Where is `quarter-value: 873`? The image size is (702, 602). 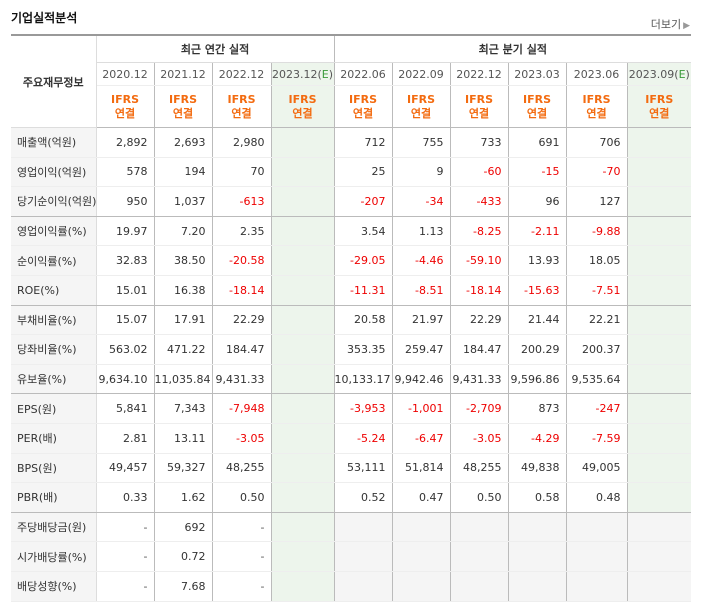
quarter-value: 873 is located at coordinates (537, 408).